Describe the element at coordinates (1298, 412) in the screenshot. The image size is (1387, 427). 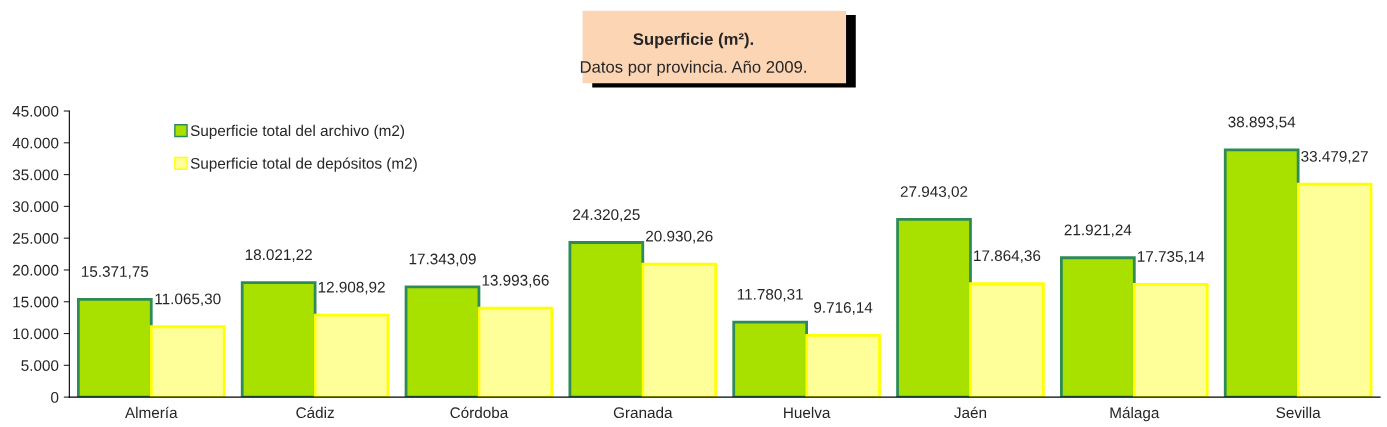
I see `x-tick-label: Sevilla` at that location.